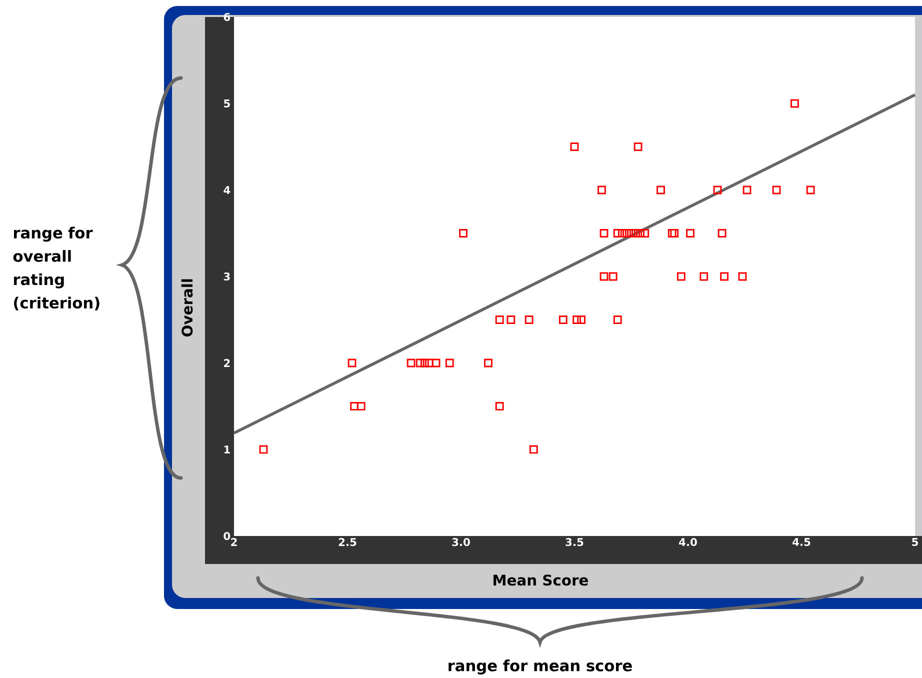 The height and width of the screenshot is (678, 922). I want to click on y-tick-label: 2, so click(227, 363).